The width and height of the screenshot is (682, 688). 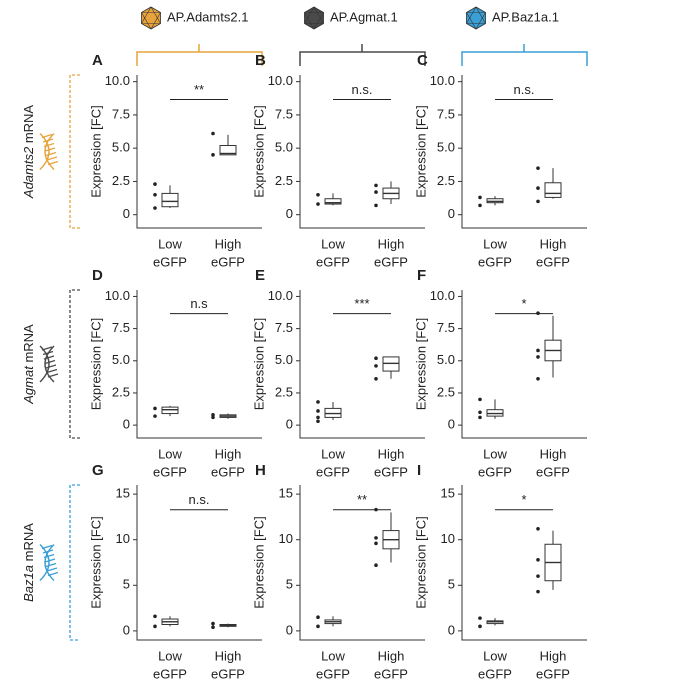 What do you see at coordinates (286, 538) in the screenshot?
I see `y-tick-label: 10` at bounding box center [286, 538].